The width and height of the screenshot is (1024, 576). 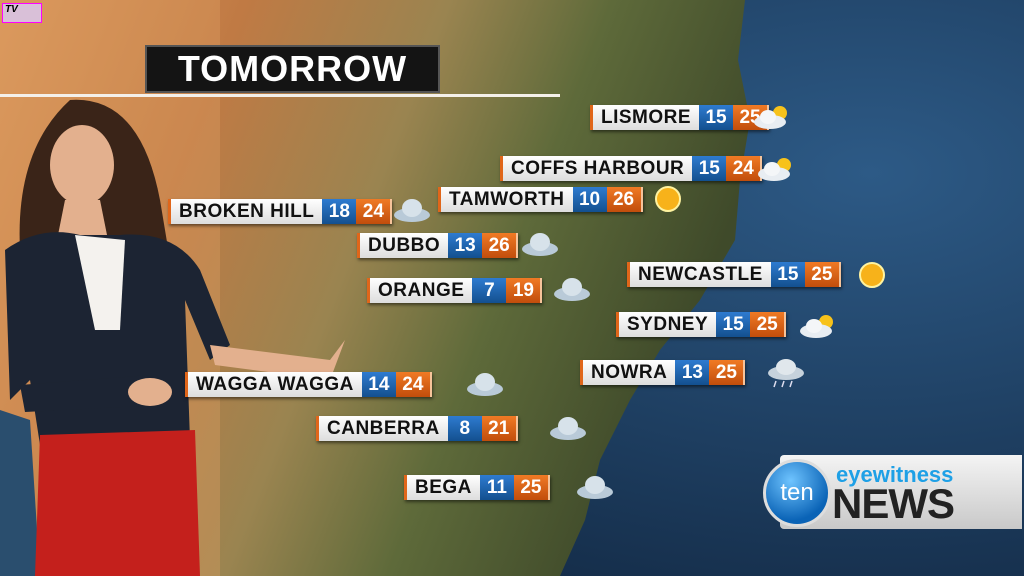 I want to click on forecast-label: ORANGE 7 19, so click(x=455, y=290).